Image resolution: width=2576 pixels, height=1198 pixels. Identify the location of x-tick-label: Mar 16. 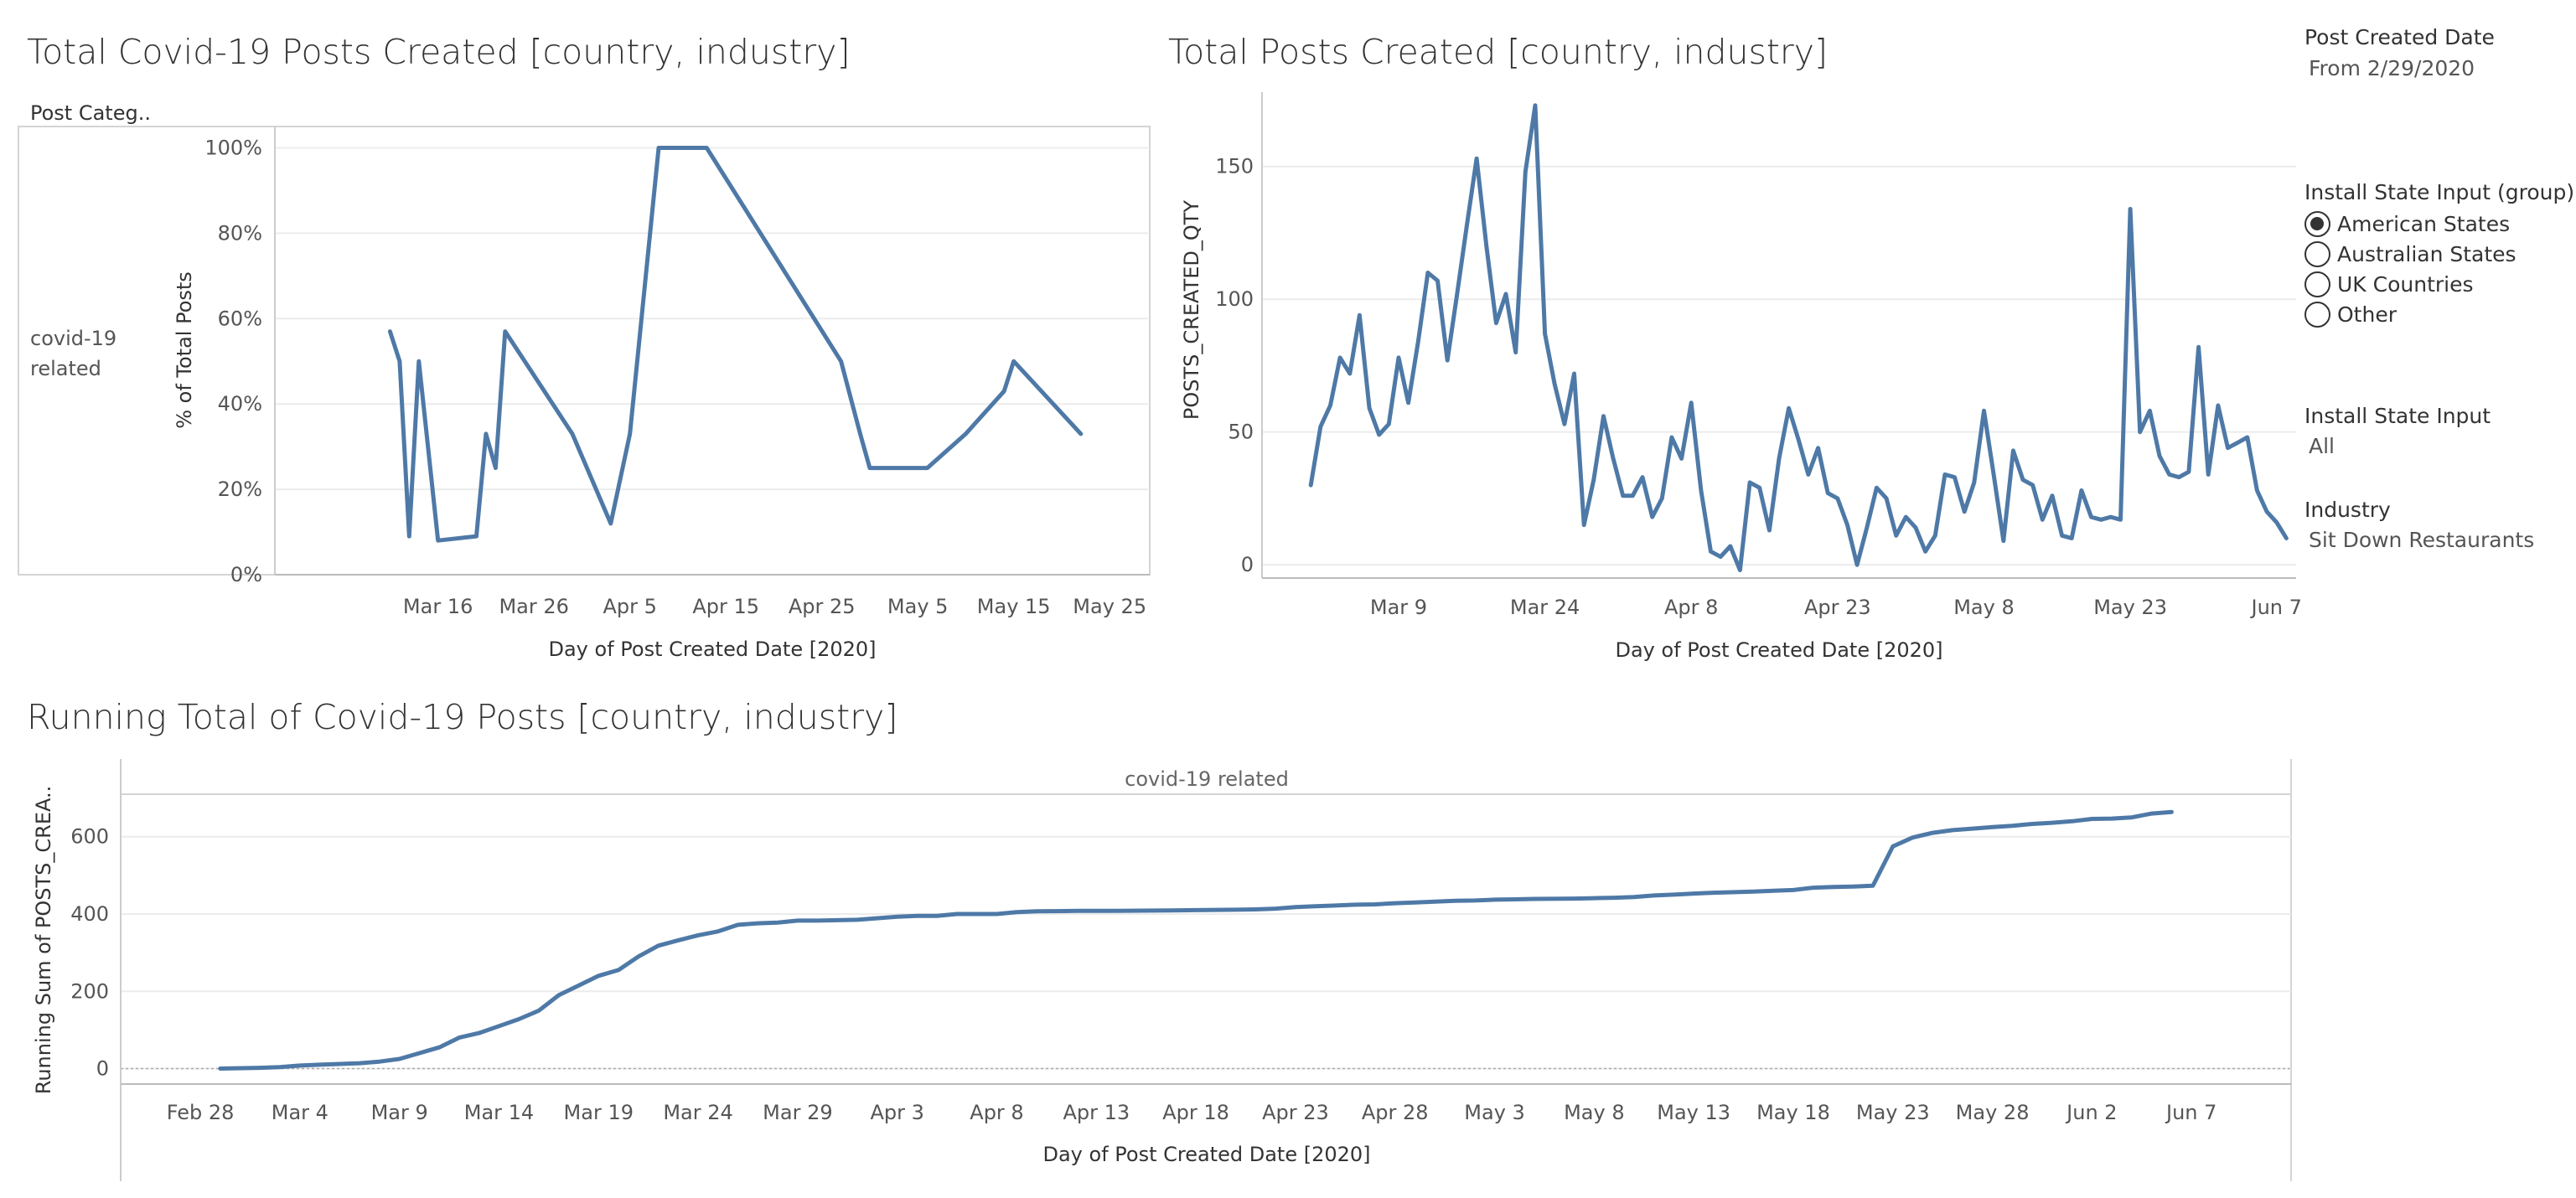
(438, 606).